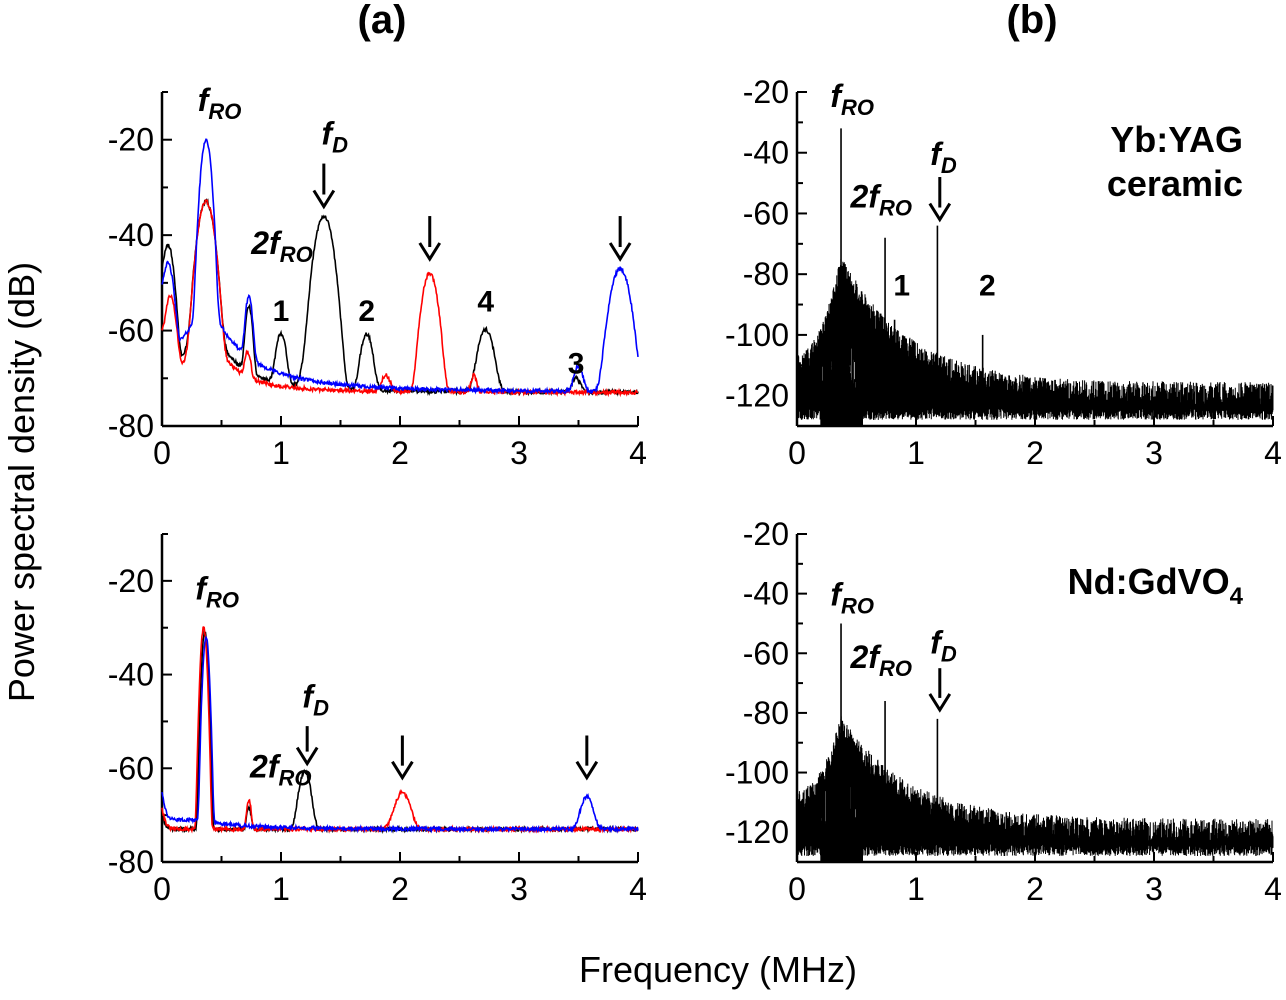 The image size is (1286, 1000). I want to click on a-top-y-tick-label: -80, so click(131, 426).